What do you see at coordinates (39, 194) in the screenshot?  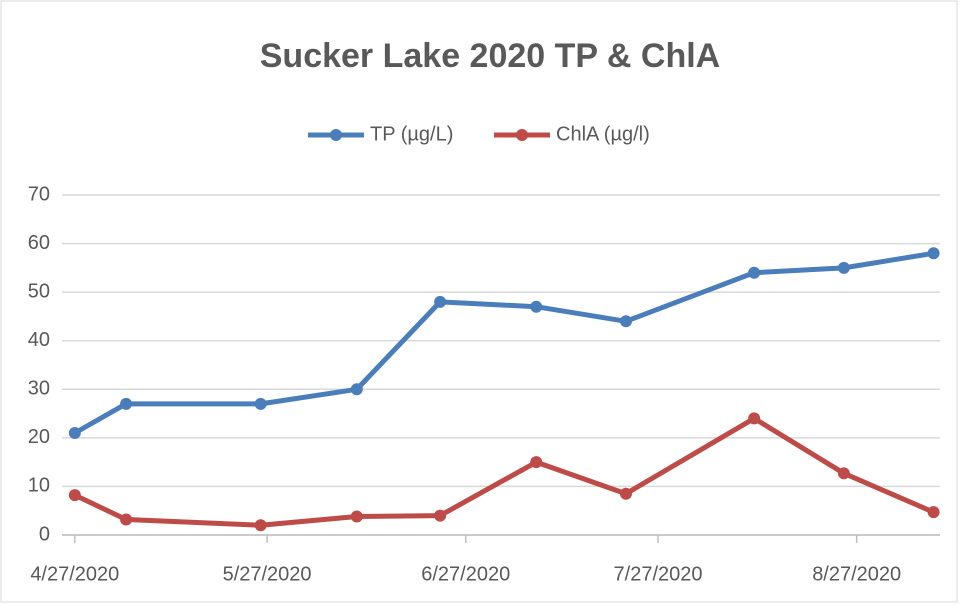 I see `y-tick-label: 70` at bounding box center [39, 194].